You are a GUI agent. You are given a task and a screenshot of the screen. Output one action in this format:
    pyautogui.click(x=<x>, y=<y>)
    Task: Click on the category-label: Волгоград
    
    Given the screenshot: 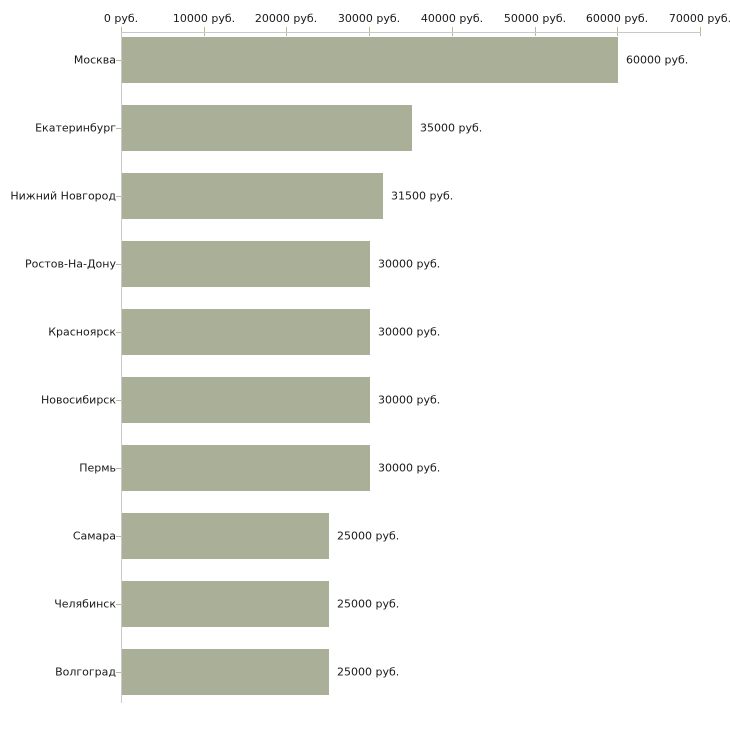 What is the action you would take?
    pyautogui.click(x=85, y=672)
    